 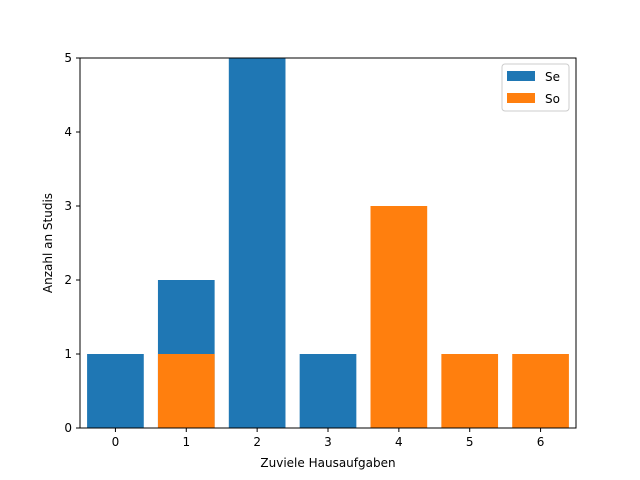 I want to click on y-tick-label: 2, so click(x=68, y=280).